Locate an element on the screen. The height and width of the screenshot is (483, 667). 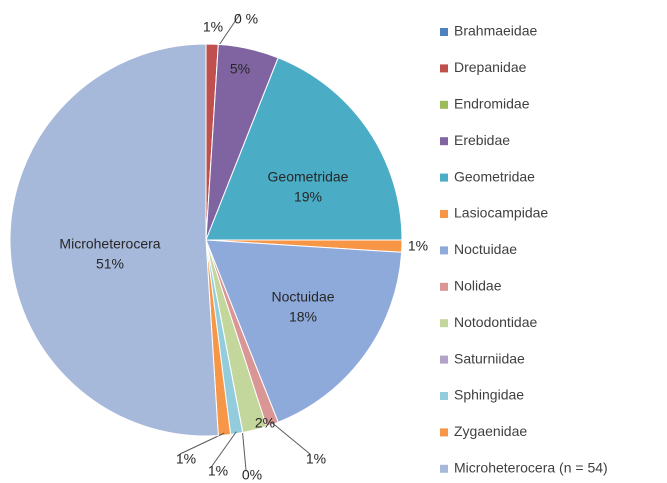
legend-label: Drepanidae is located at coordinates (490, 67).